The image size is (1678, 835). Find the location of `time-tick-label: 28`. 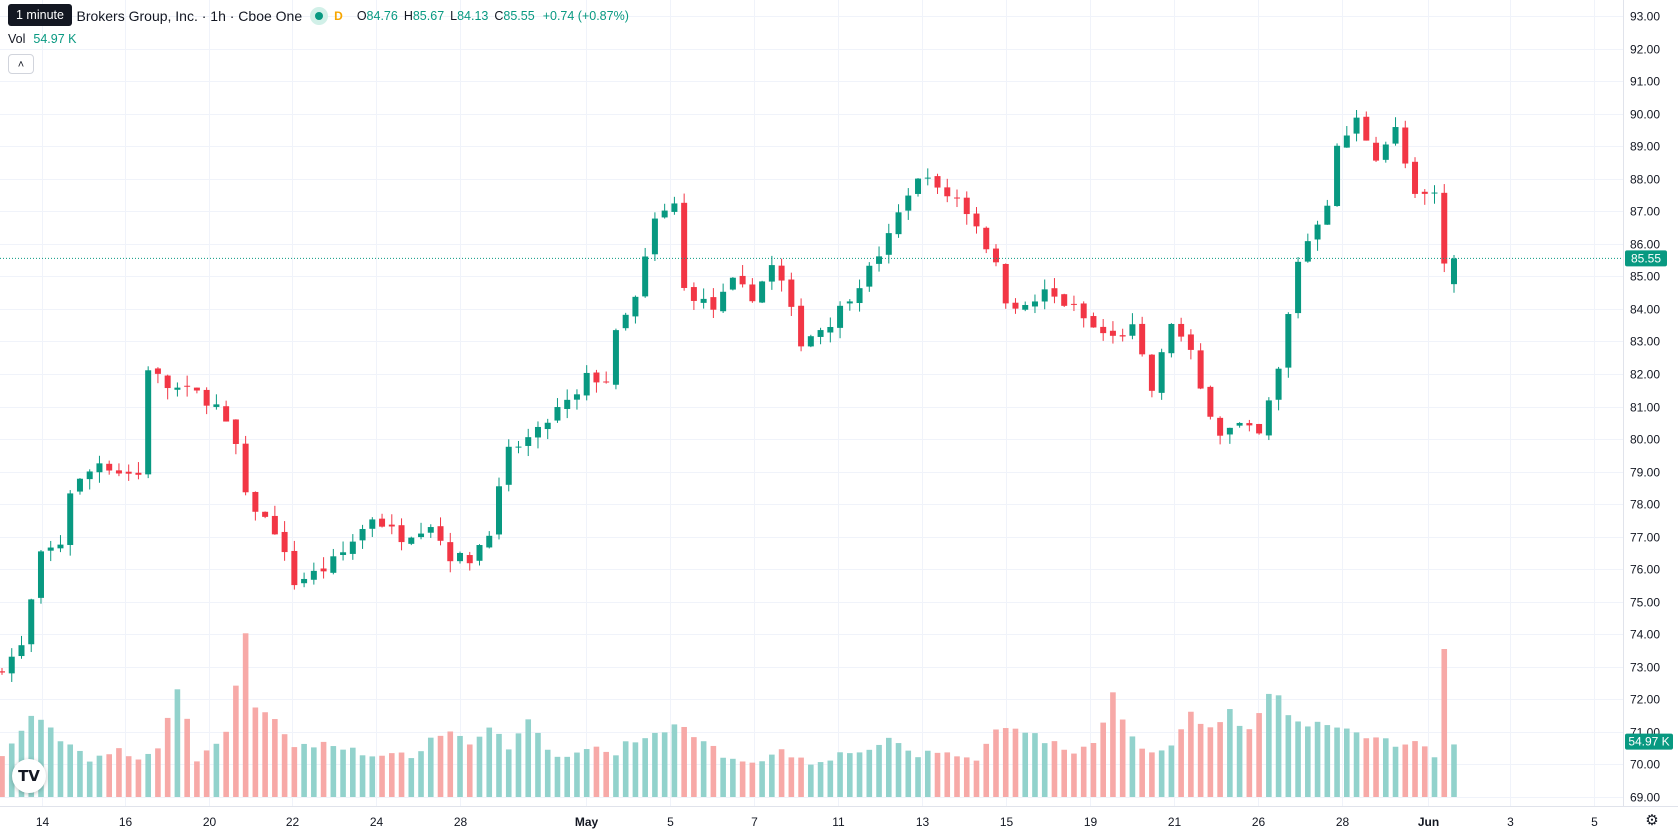

time-tick-label: 28 is located at coordinates (1343, 822).